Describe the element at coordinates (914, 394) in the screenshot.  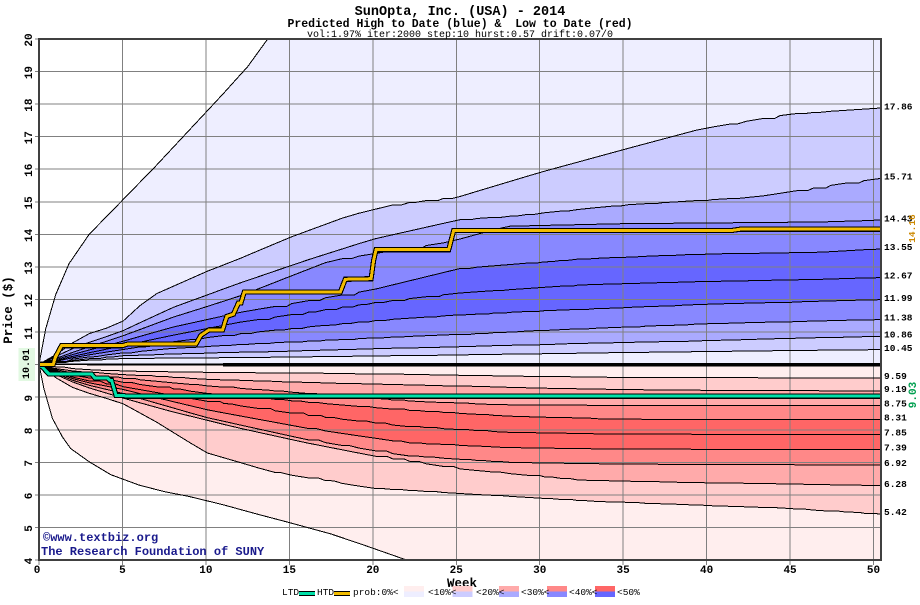
I see `svg-text: 9.03` at that location.